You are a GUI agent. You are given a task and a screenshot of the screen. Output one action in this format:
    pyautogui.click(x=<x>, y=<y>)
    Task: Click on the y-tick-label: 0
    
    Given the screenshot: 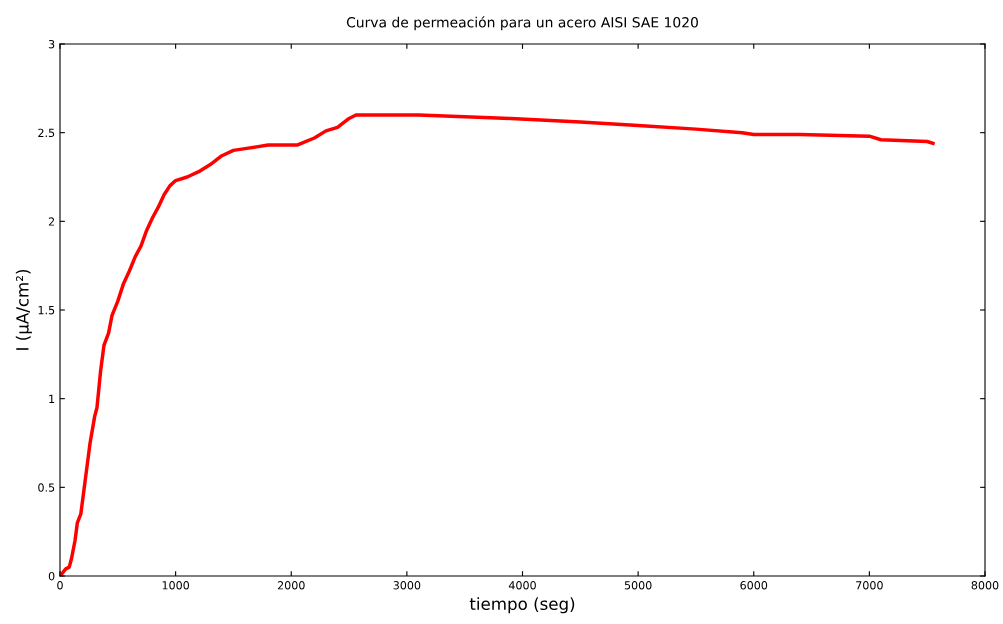 What is the action you would take?
    pyautogui.click(x=51, y=576)
    